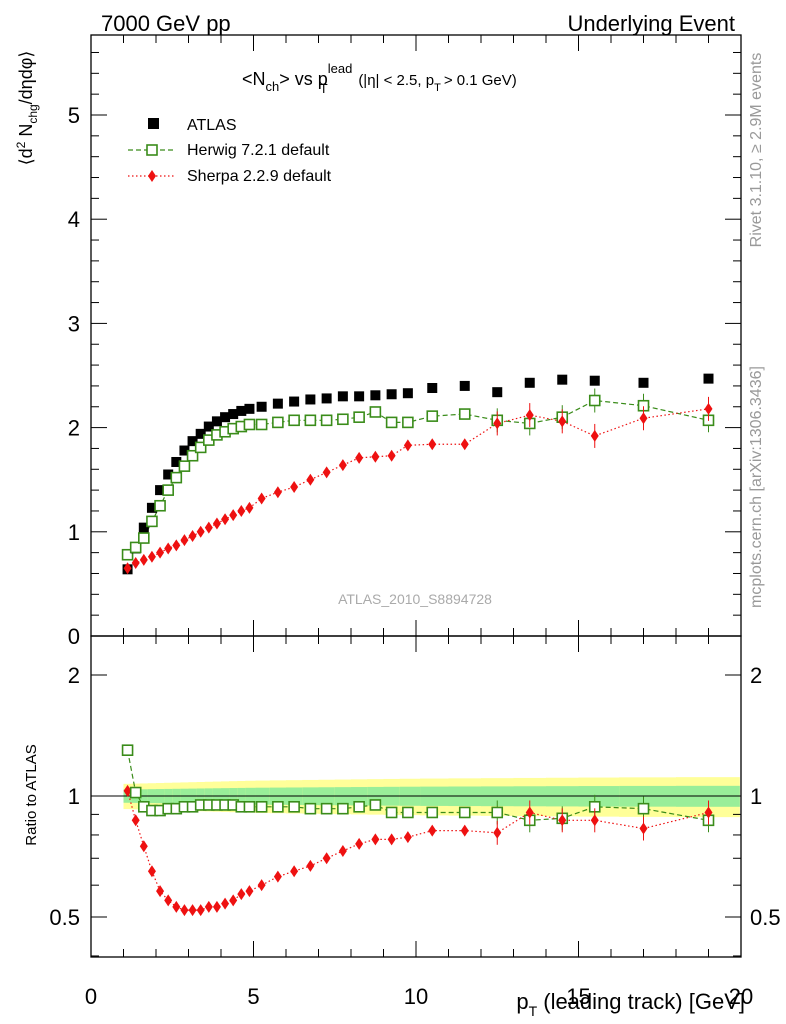 This screenshot has width=786, height=1024. Describe the element at coordinates (416, 996) in the screenshot. I see `x-tick-label: 10` at that location.